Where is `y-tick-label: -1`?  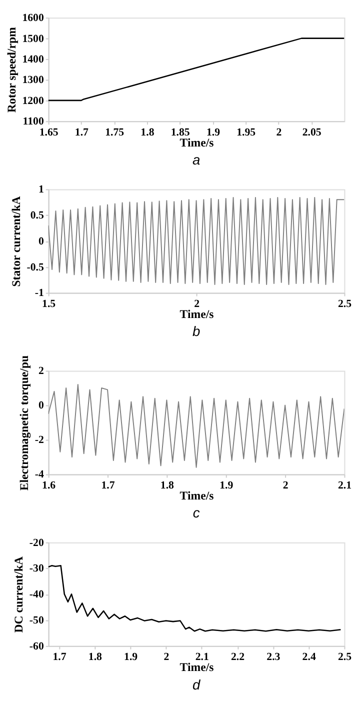 y-tick-label: -1 is located at coordinates (39, 293).